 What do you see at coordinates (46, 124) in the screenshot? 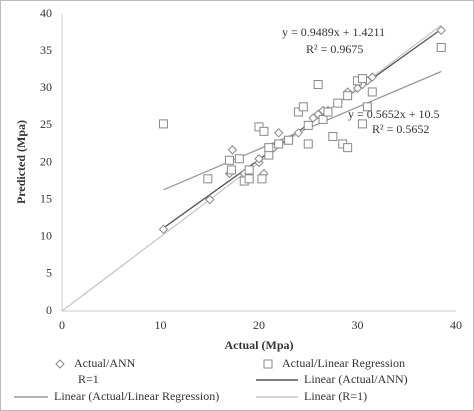
I see `y-tick-label: 25` at bounding box center [46, 124].